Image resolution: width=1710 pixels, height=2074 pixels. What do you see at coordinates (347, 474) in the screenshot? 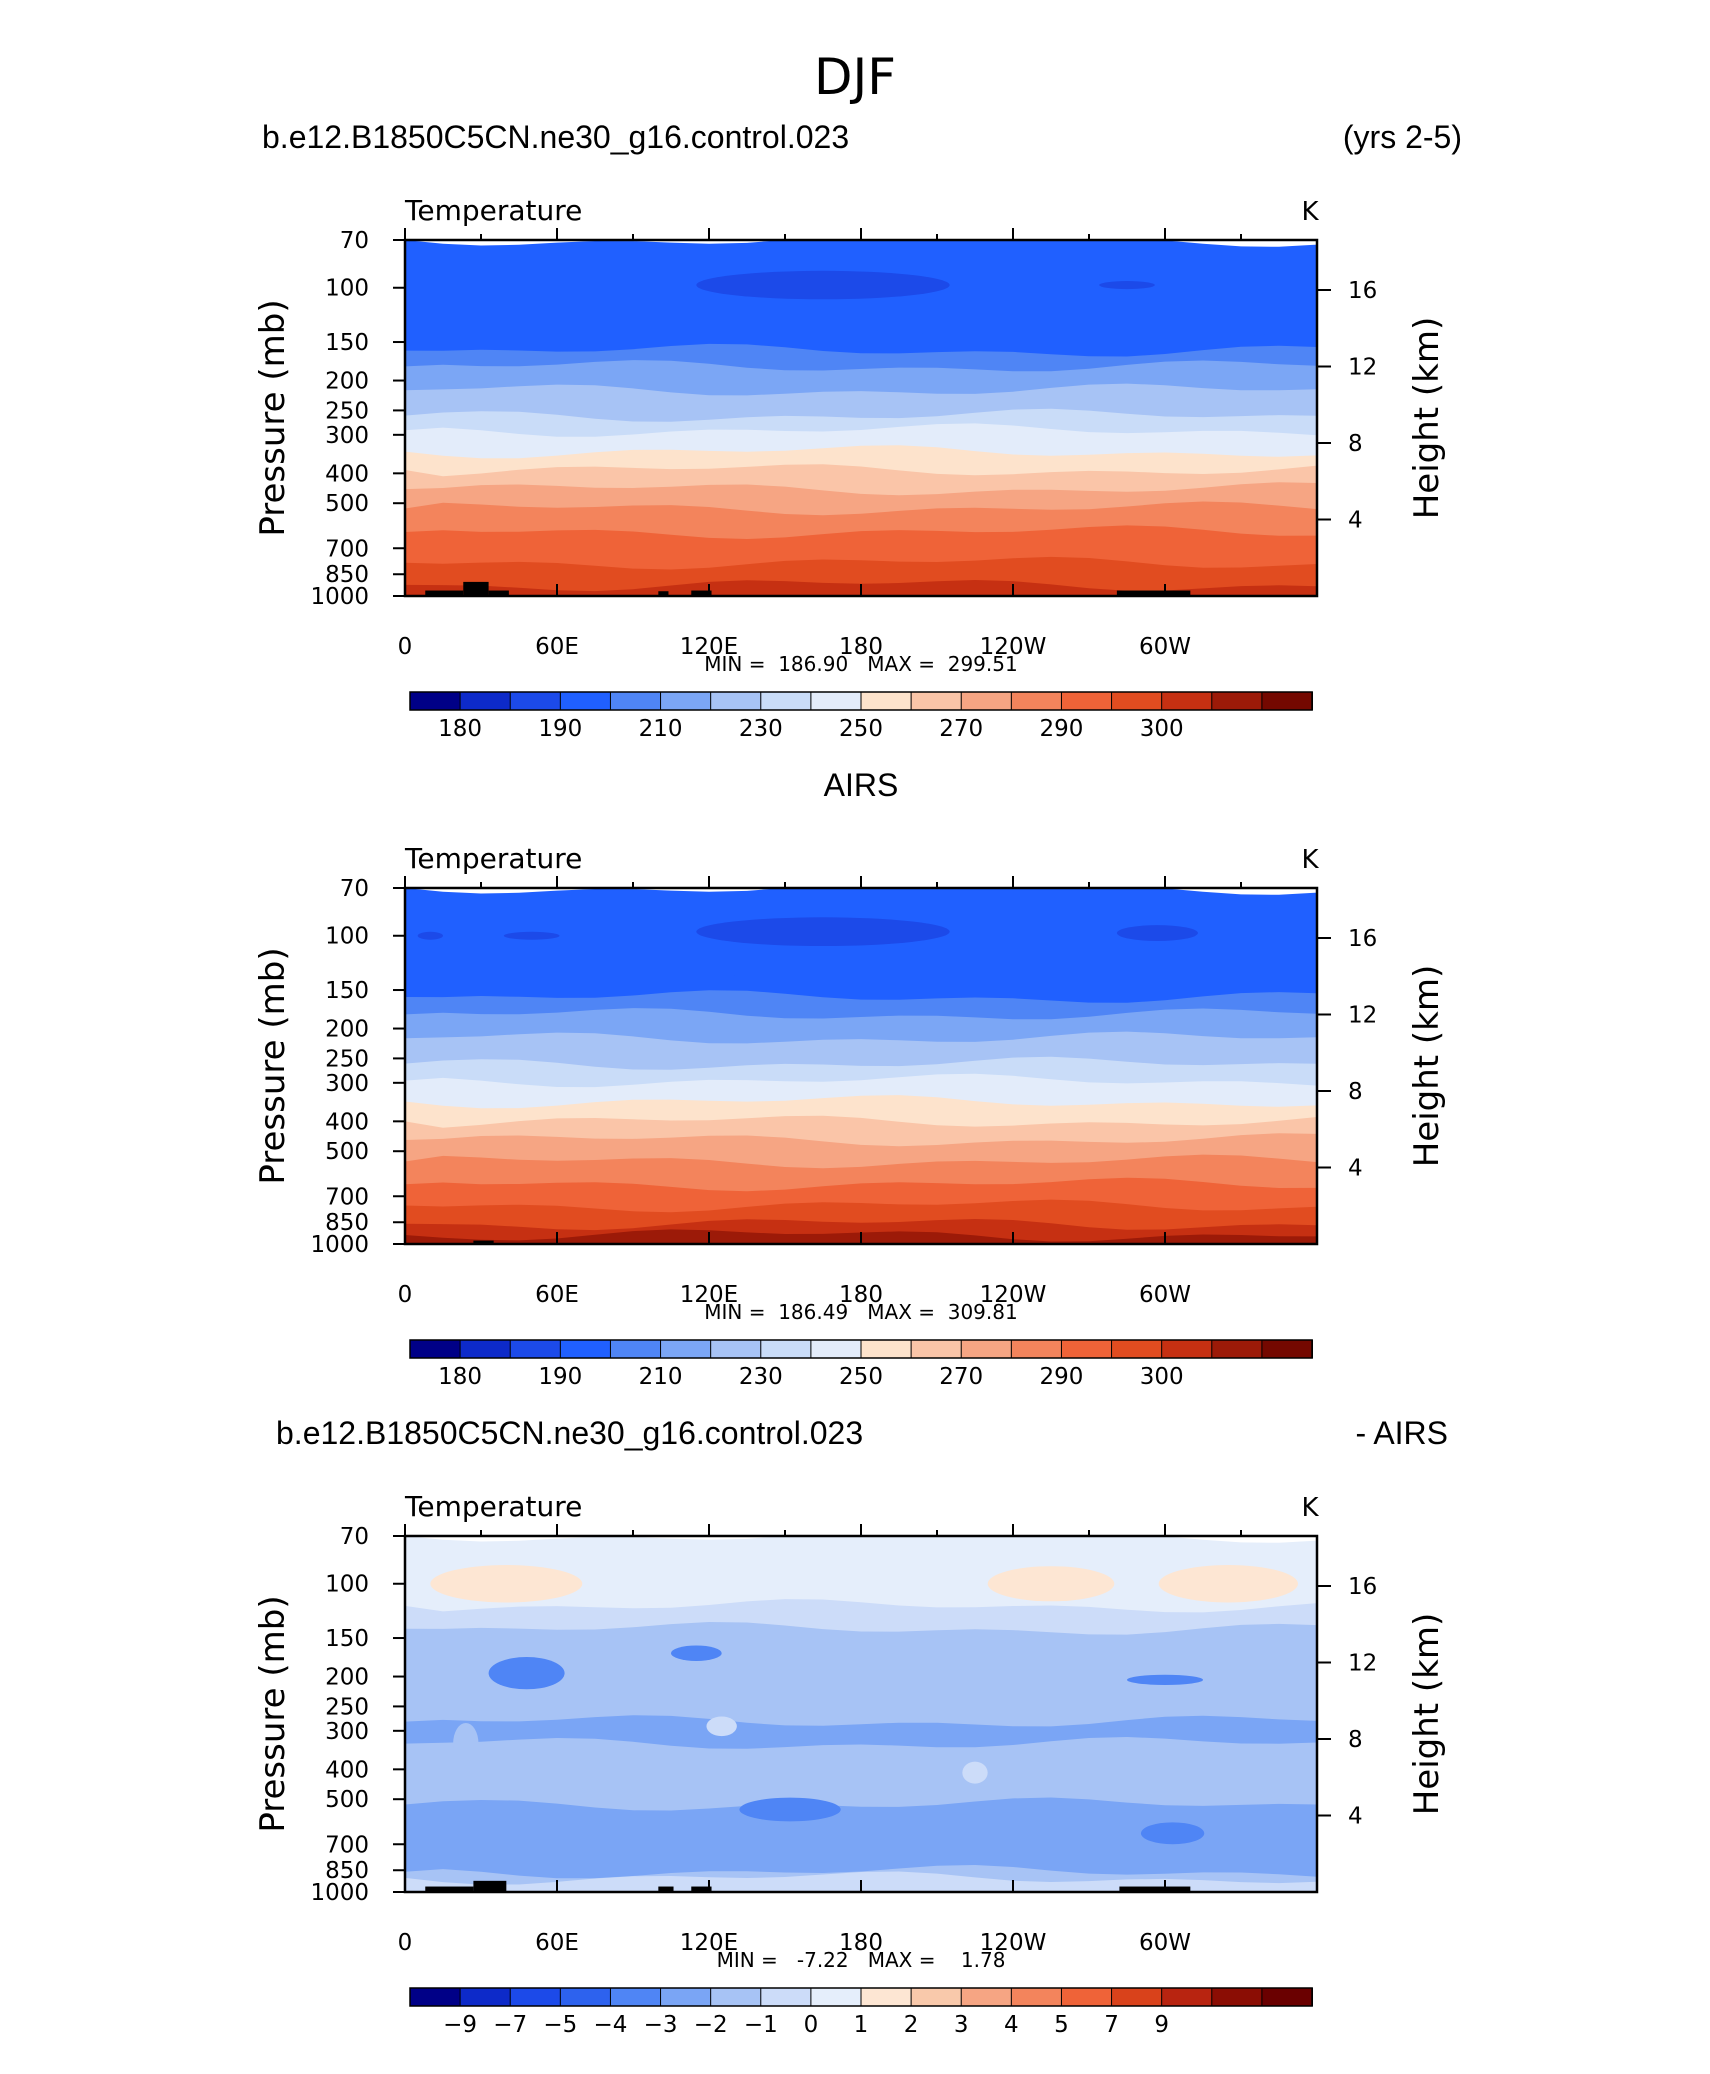
I see `y-tick-label: 400` at bounding box center [347, 474].